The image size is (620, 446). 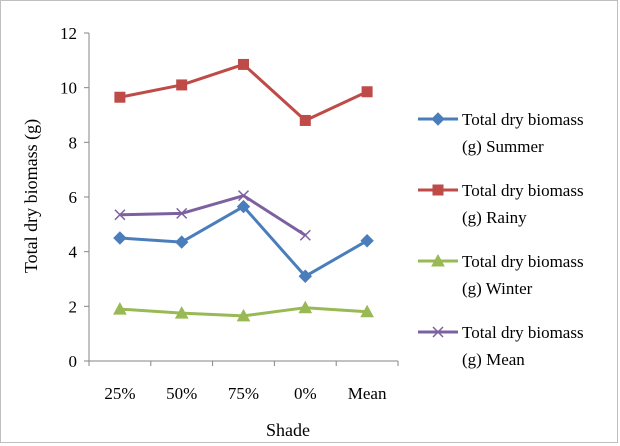 What do you see at coordinates (68, 33) in the screenshot?
I see `y-tick-label: 12` at bounding box center [68, 33].